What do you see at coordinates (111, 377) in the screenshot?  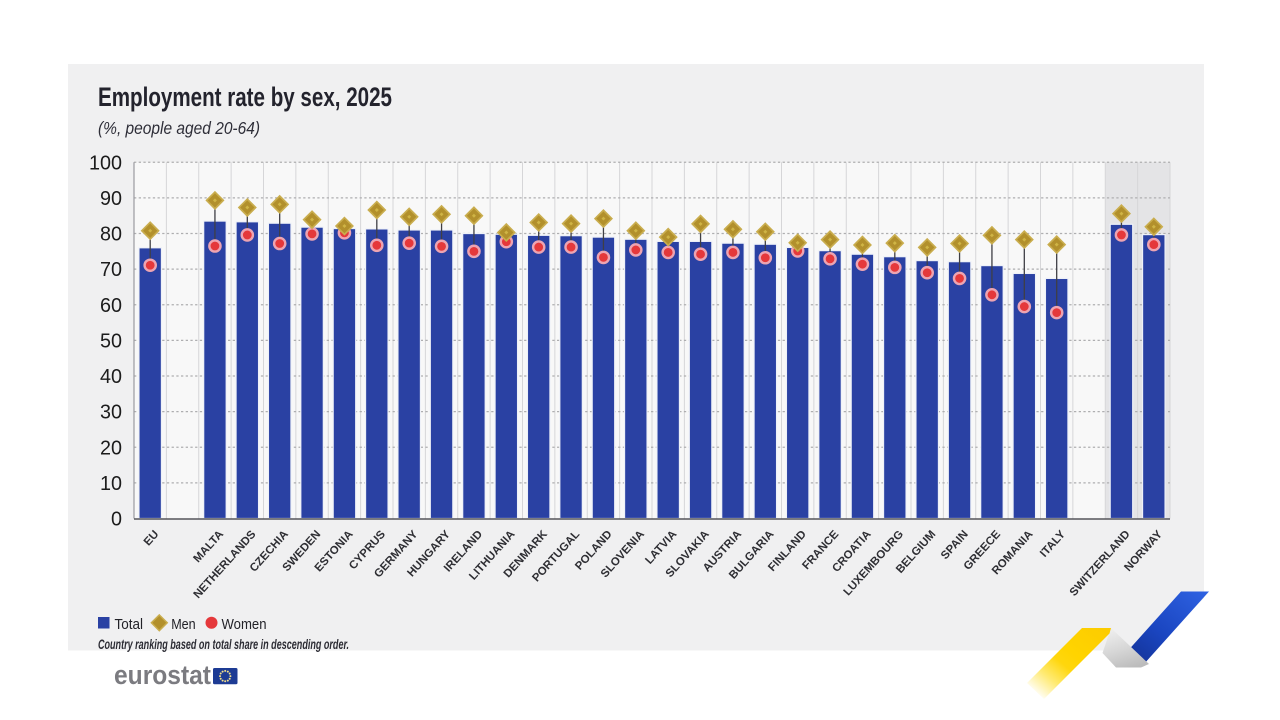 I see `svg-text: 40` at bounding box center [111, 377].